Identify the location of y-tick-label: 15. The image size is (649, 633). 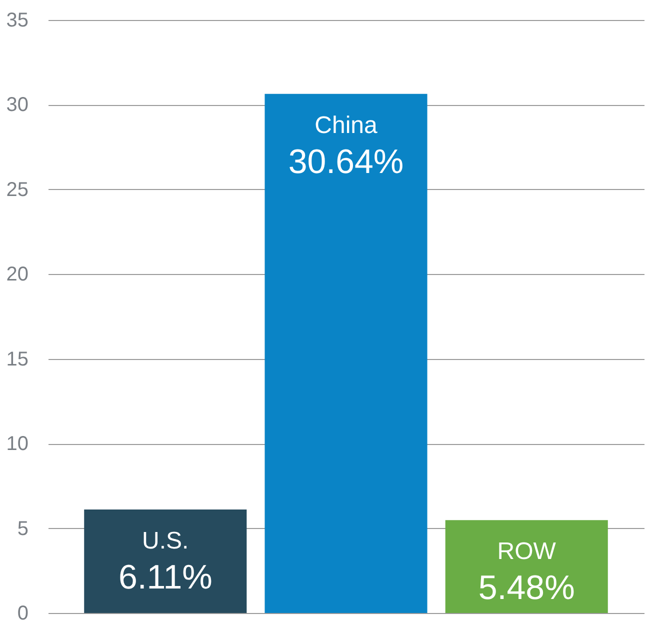
(17, 359).